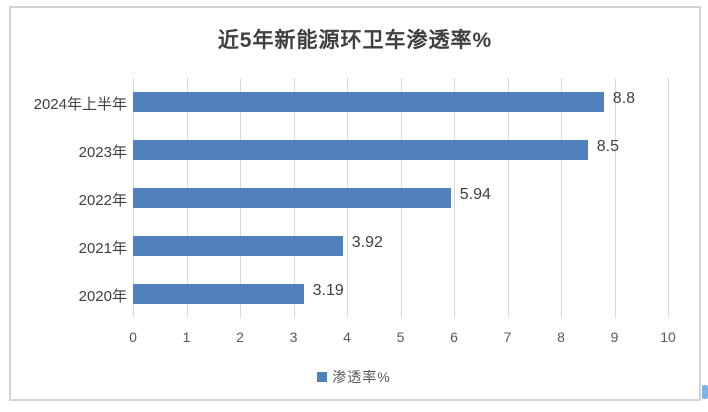  What do you see at coordinates (102, 200) in the screenshot?
I see `category-label: 2022年` at bounding box center [102, 200].